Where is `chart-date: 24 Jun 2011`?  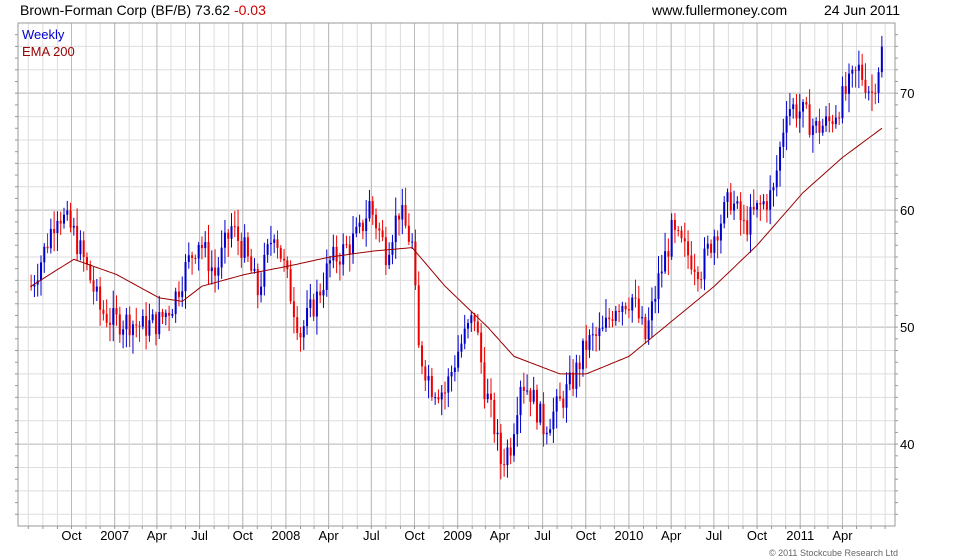
chart-date: 24 Jun 2011 is located at coordinates (861, 10).